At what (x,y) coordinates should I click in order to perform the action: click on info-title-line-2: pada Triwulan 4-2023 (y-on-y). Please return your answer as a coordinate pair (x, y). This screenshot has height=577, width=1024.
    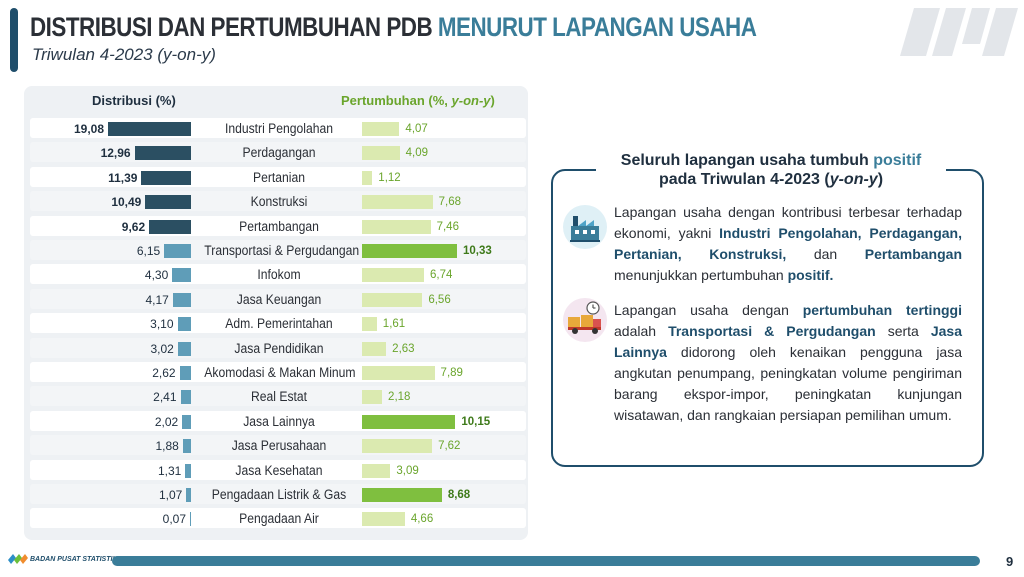
    Looking at the image, I should click on (771, 179).